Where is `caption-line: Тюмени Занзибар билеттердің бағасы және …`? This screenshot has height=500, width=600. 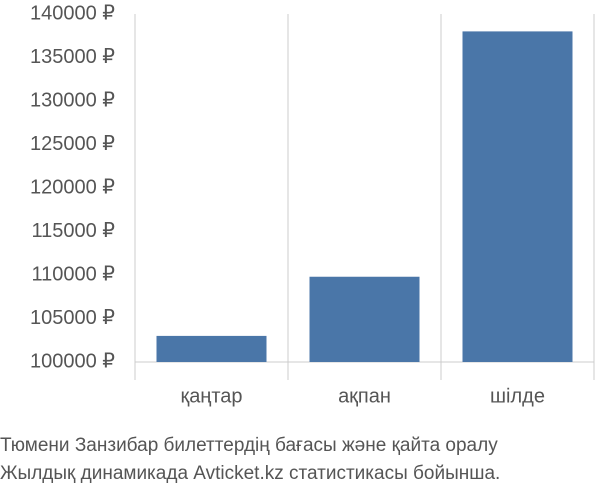 caption-line: Тюмени Занзибар билеттердің бағасы және … is located at coordinates (249, 445).